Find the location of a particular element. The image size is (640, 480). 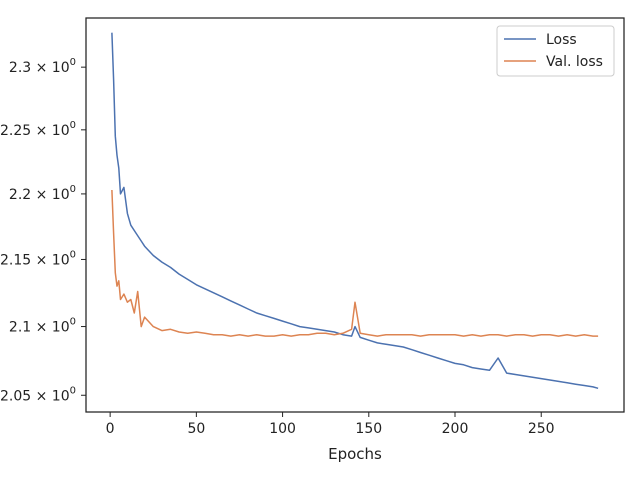

x-tick-label: 50 is located at coordinates (196, 429).